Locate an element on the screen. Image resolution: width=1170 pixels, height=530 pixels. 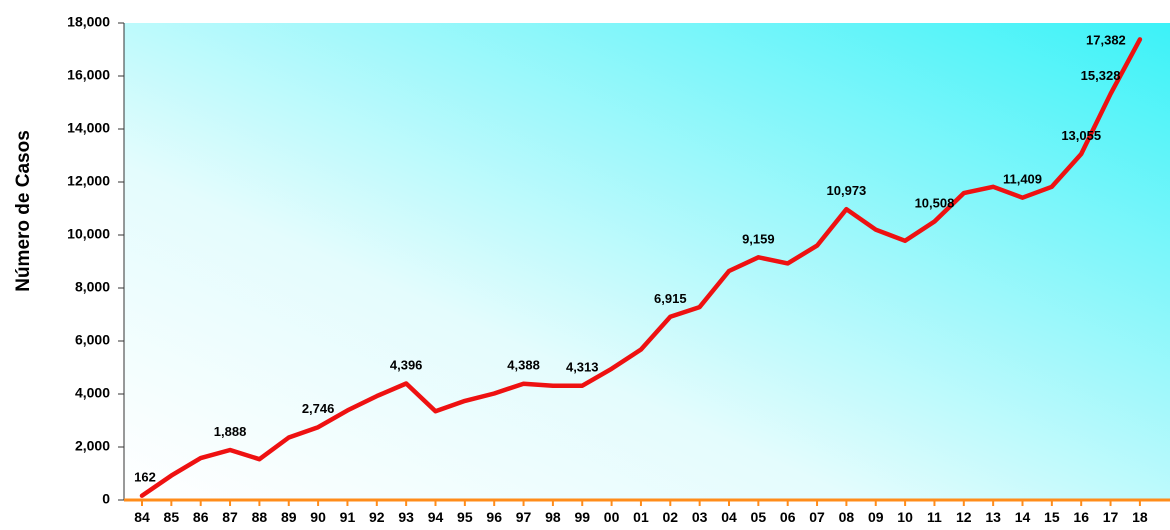
y-axis-label: Número de Casos is located at coordinates (23, 211).